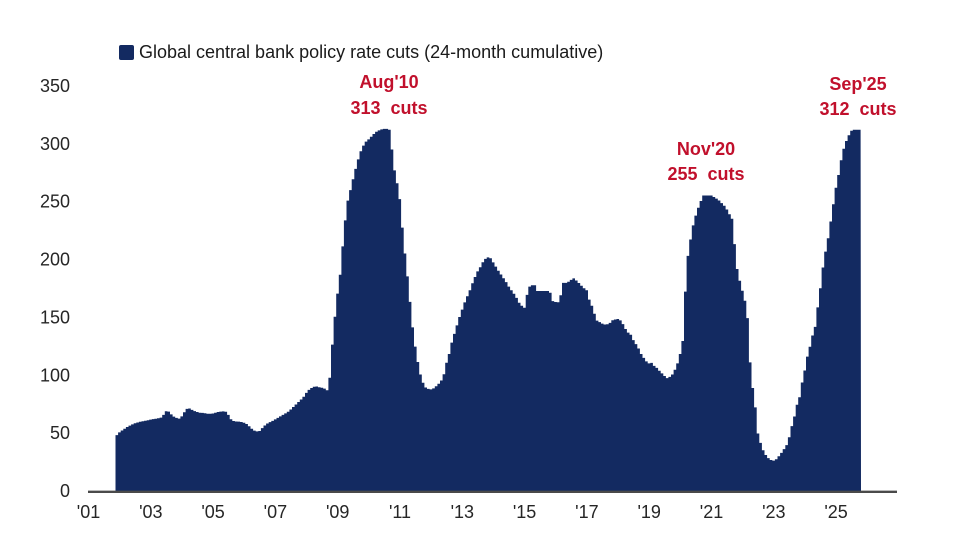 Image resolution: width=957 pixels, height=542 pixels. I want to click on svg-text: 300, so click(55, 144).